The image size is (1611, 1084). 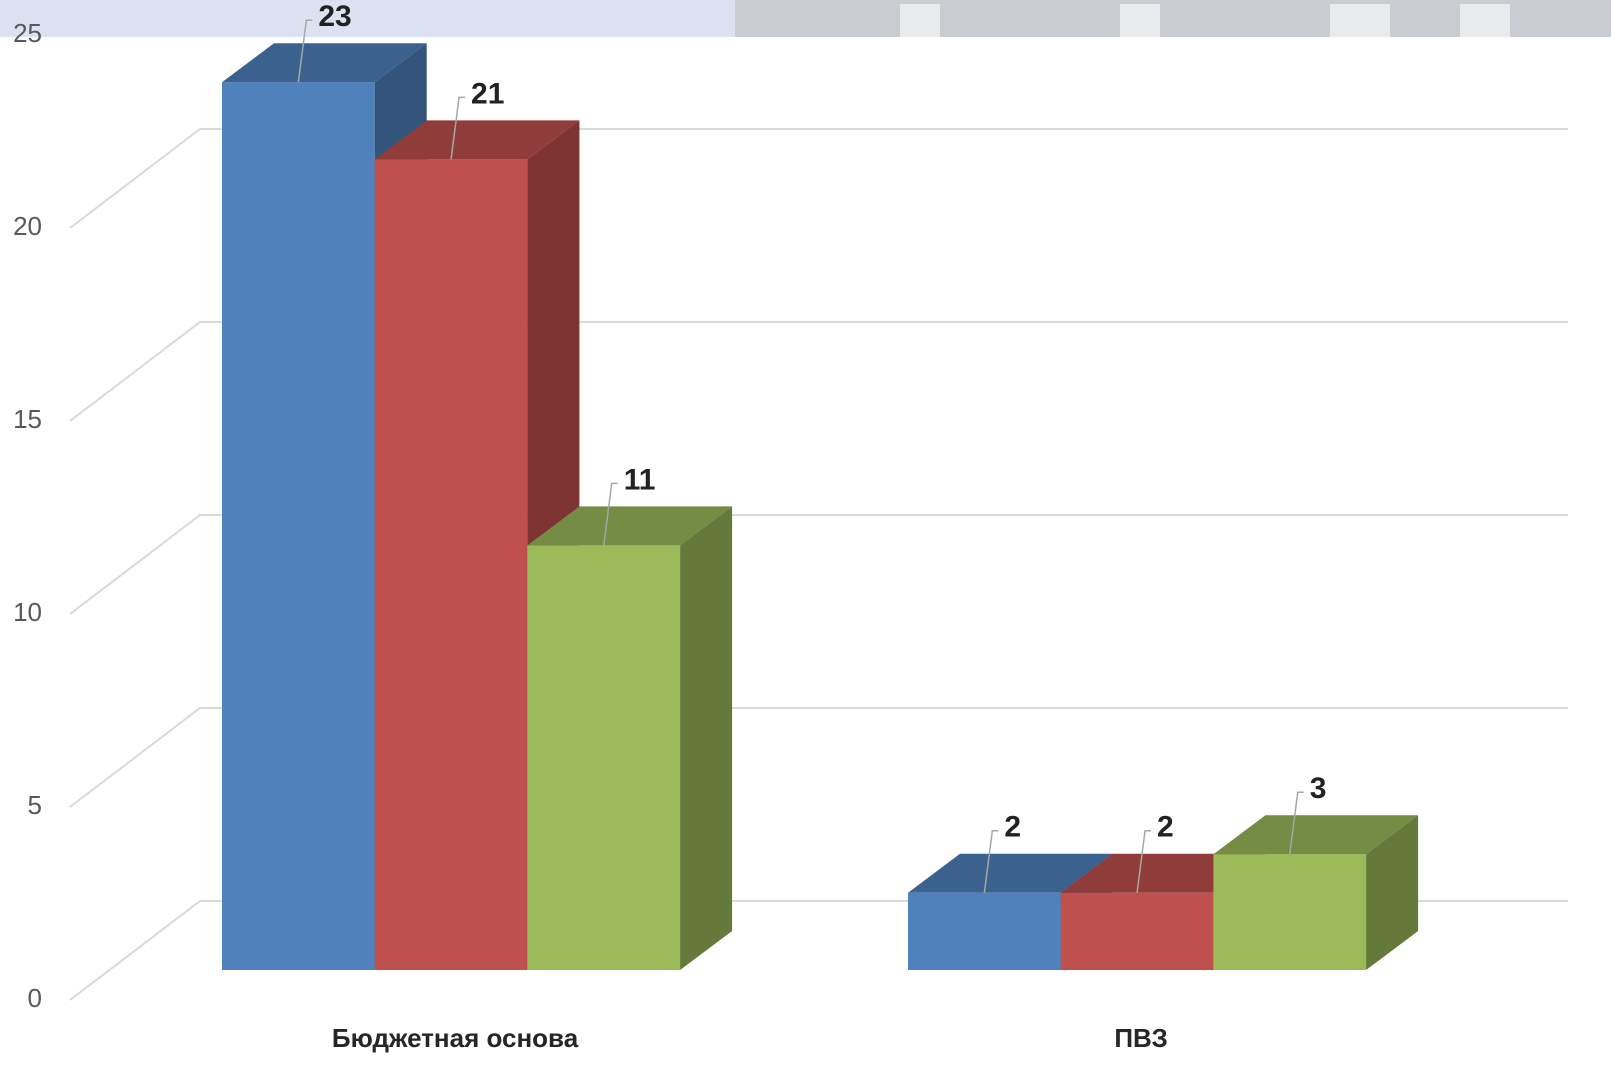 What do you see at coordinates (334, 16) in the screenshot?
I see `data-label: 23` at bounding box center [334, 16].